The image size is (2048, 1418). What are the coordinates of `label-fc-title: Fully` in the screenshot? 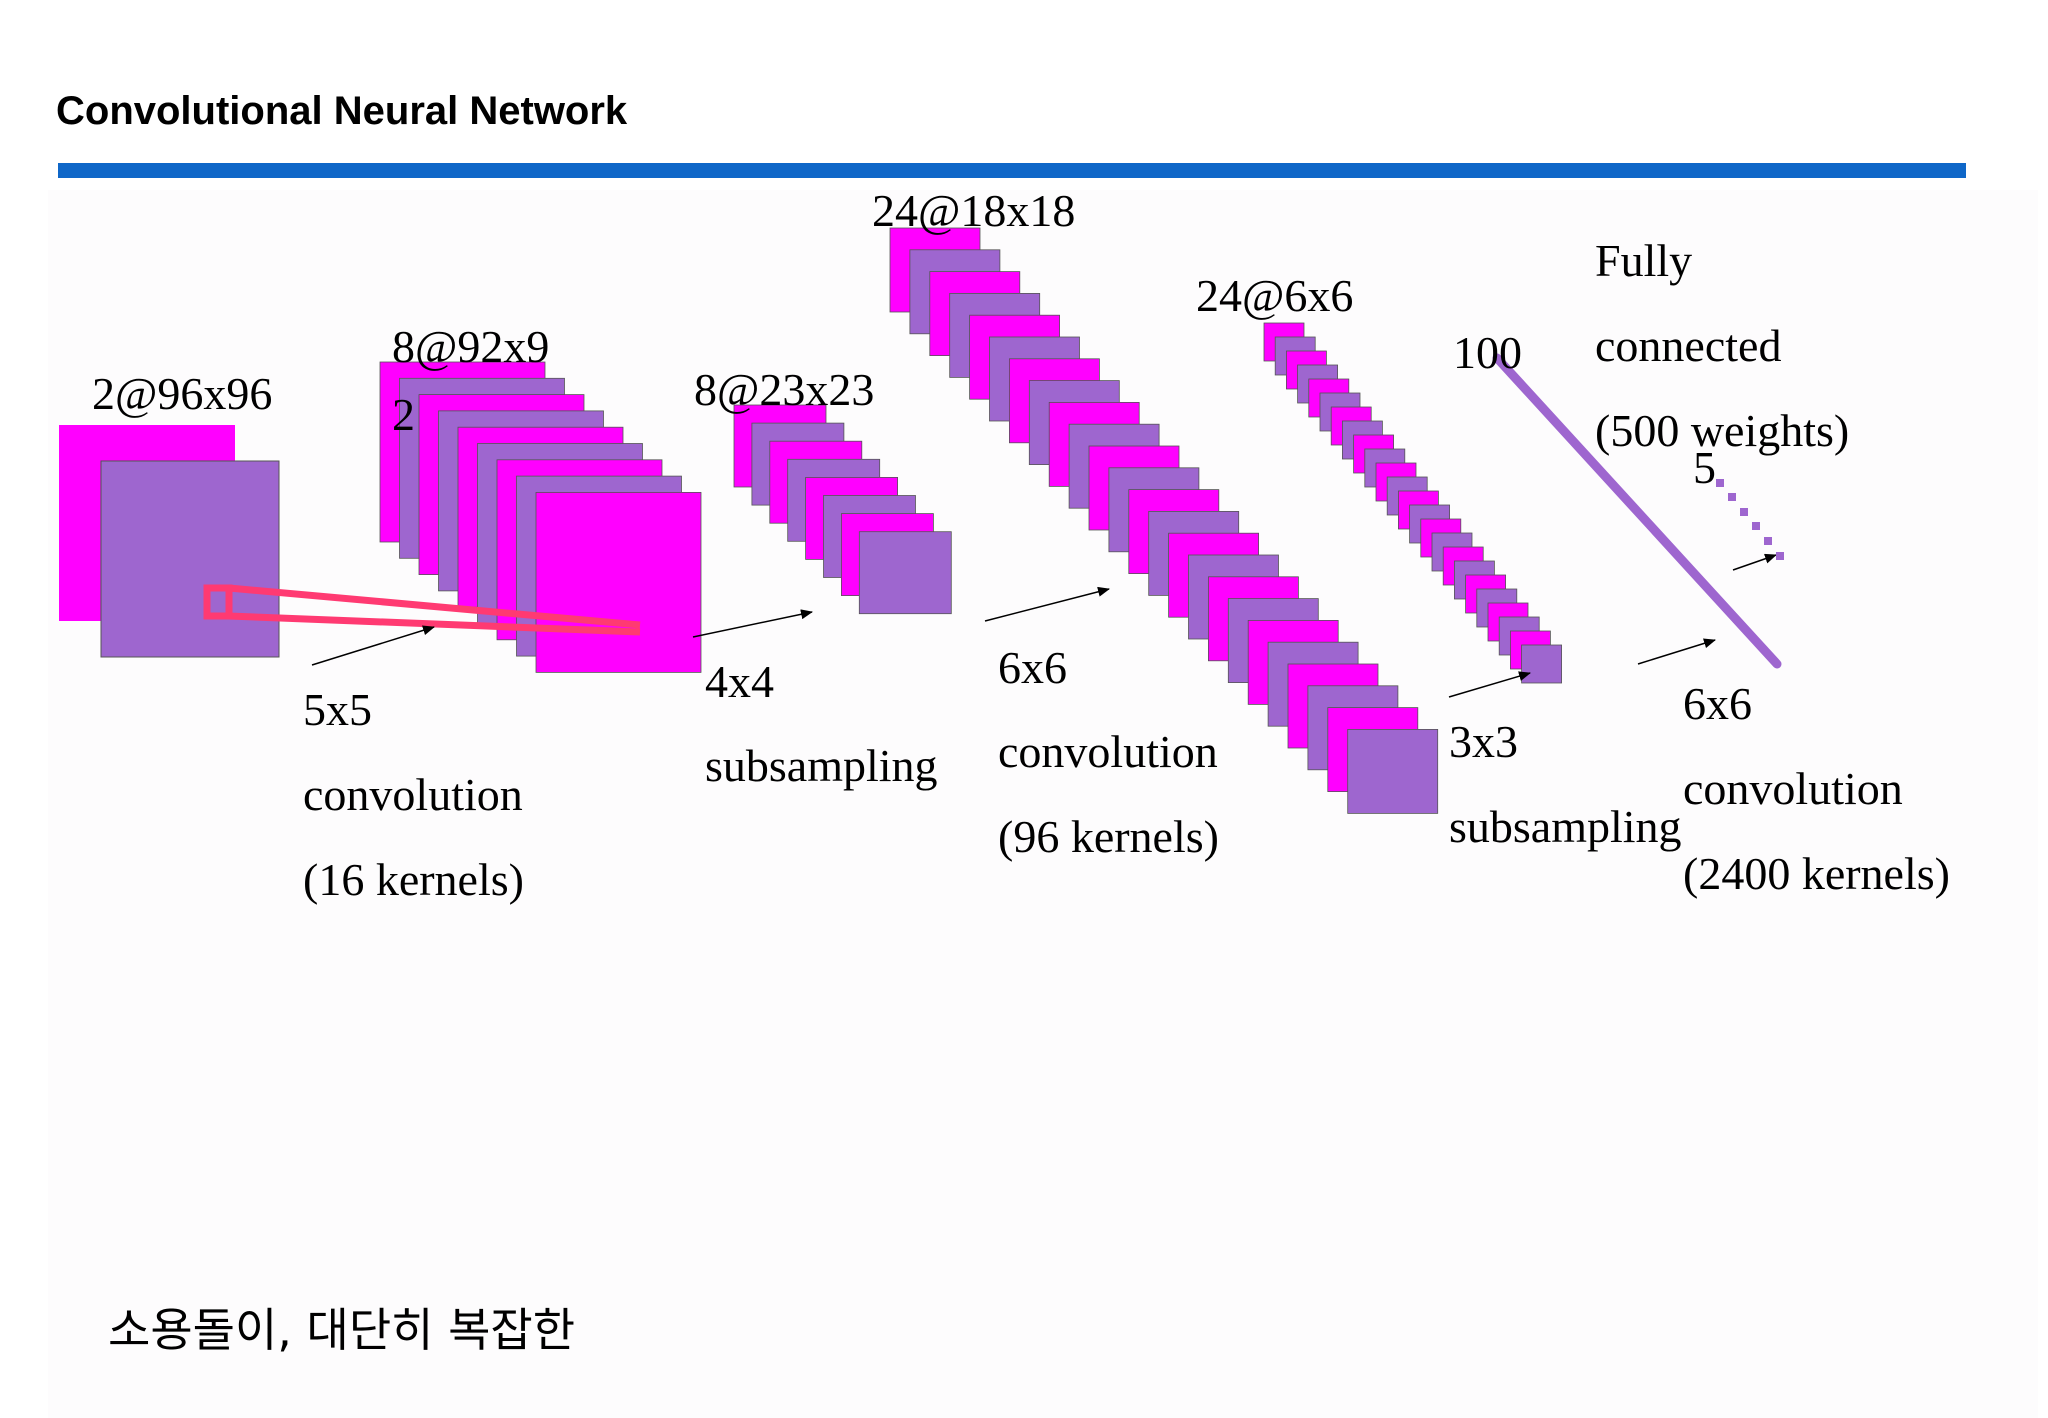 It's located at (1643, 260).